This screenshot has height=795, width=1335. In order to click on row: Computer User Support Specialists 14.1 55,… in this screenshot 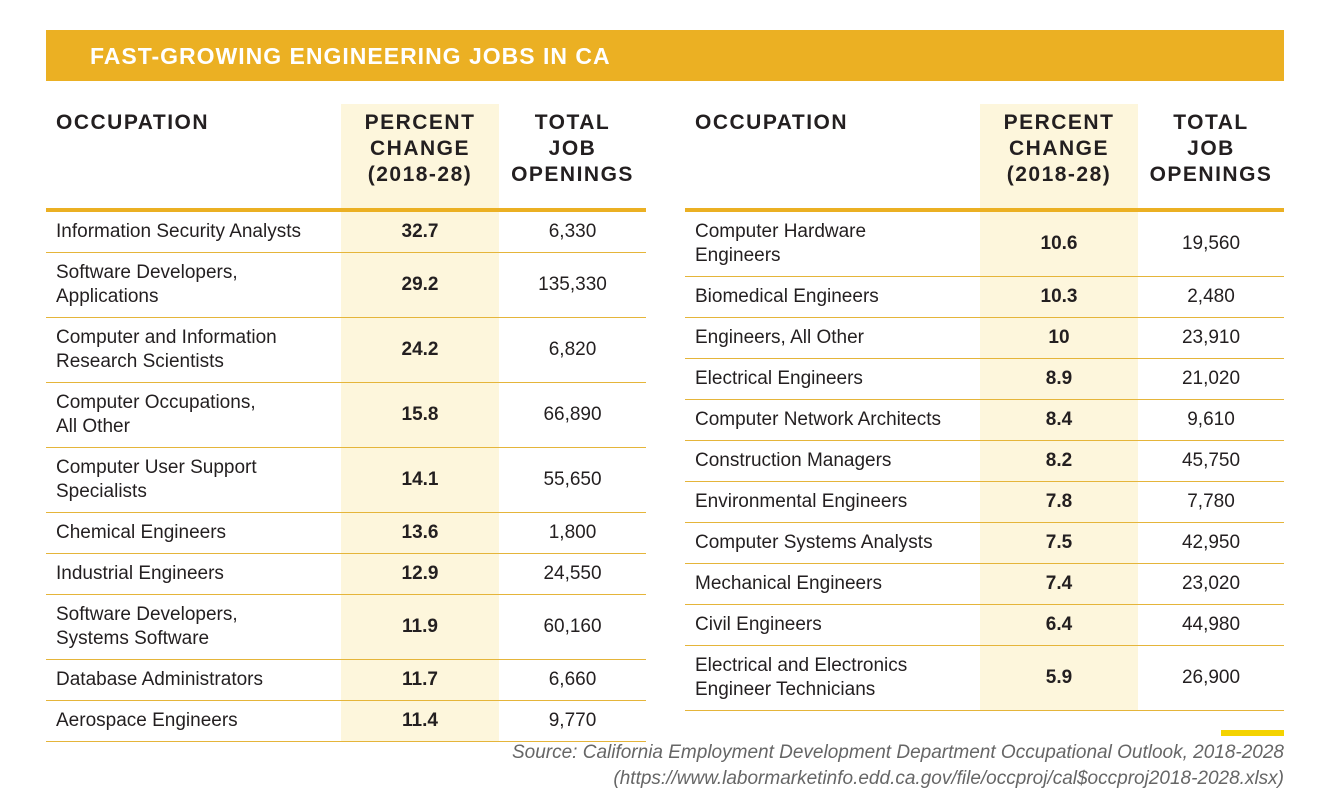, I will do `click(346, 480)`.